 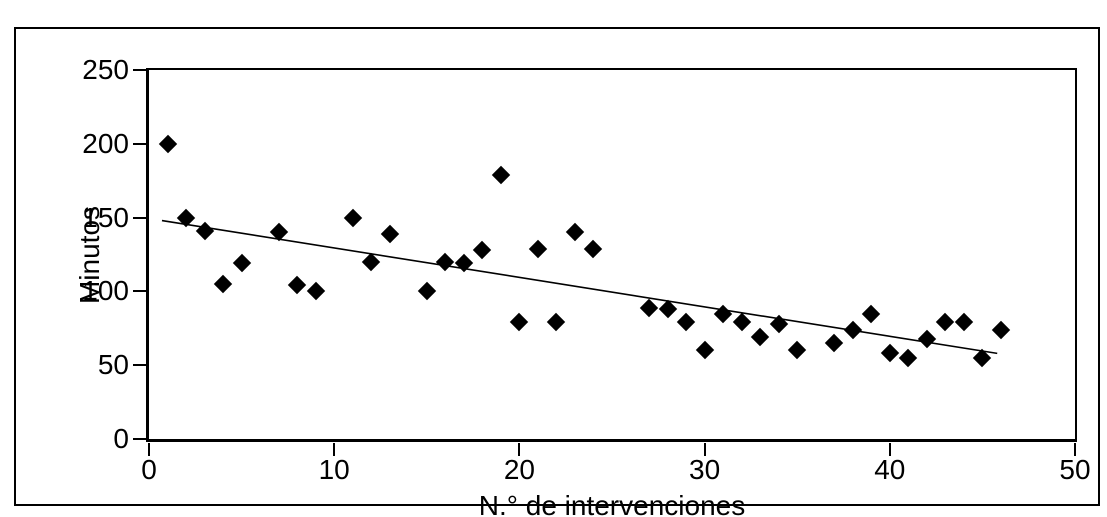 I want to click on x-tick-label: 50, so click(x=1075, y=469).